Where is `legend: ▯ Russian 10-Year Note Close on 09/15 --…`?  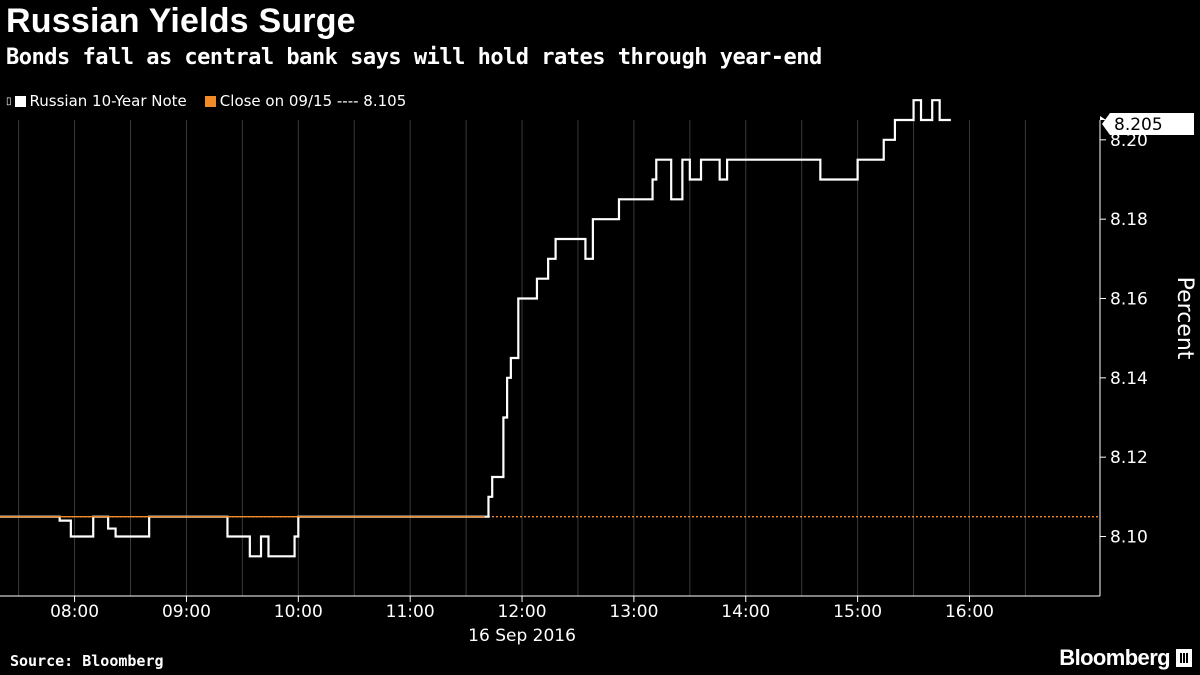 legend: ▯ Russian 10-Year Note Close on 09/15 --… is located at coordinates (215, 101).